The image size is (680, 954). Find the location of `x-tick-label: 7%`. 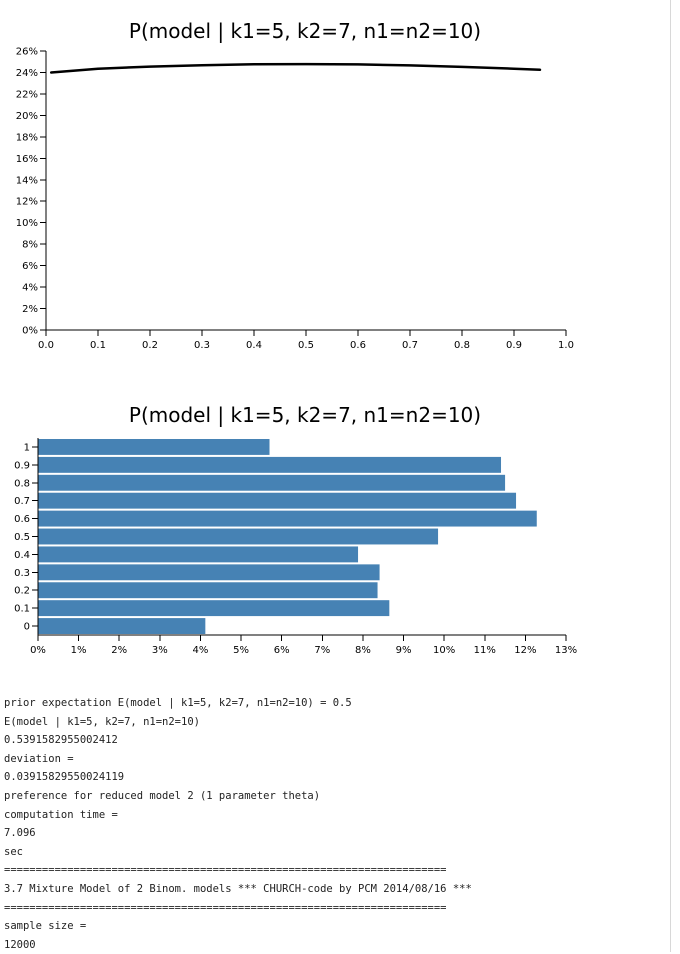

x-tick-label: 7% is located at coordinates (322, 650).